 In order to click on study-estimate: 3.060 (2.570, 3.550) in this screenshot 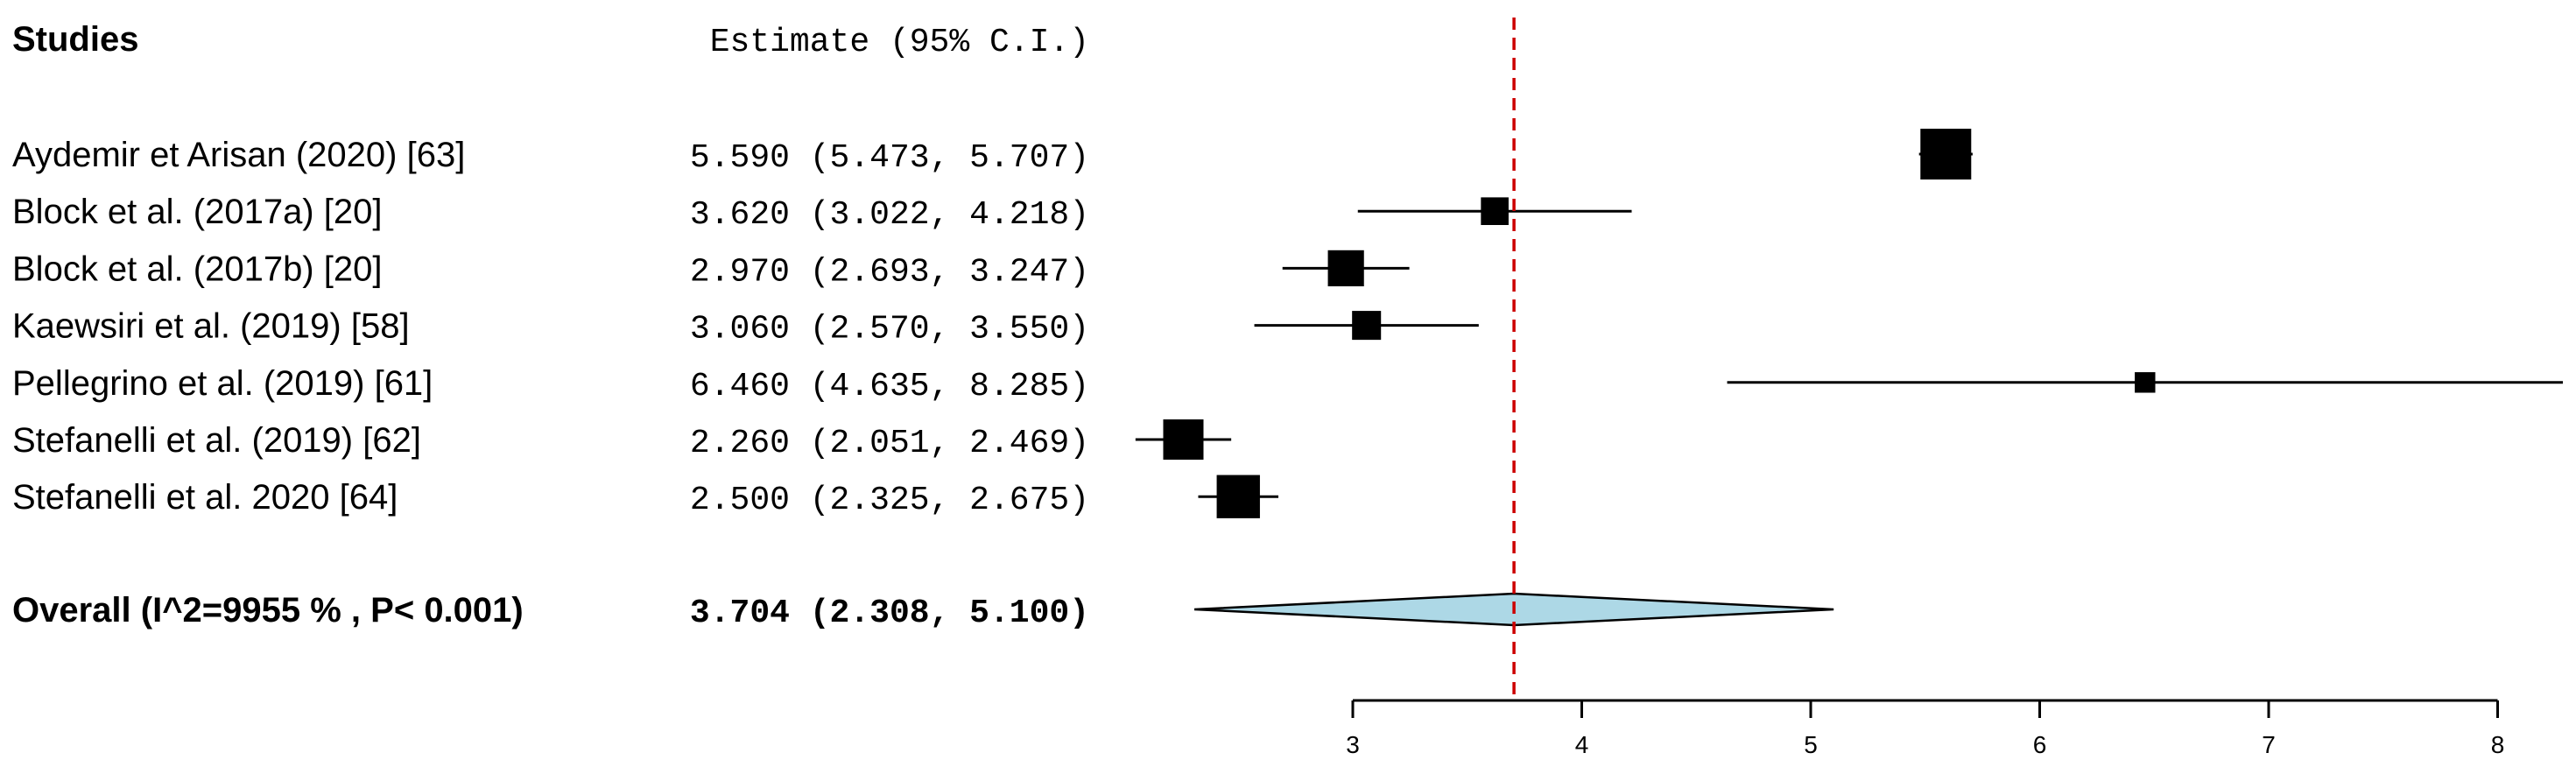, I will do `click(889, 330)`.